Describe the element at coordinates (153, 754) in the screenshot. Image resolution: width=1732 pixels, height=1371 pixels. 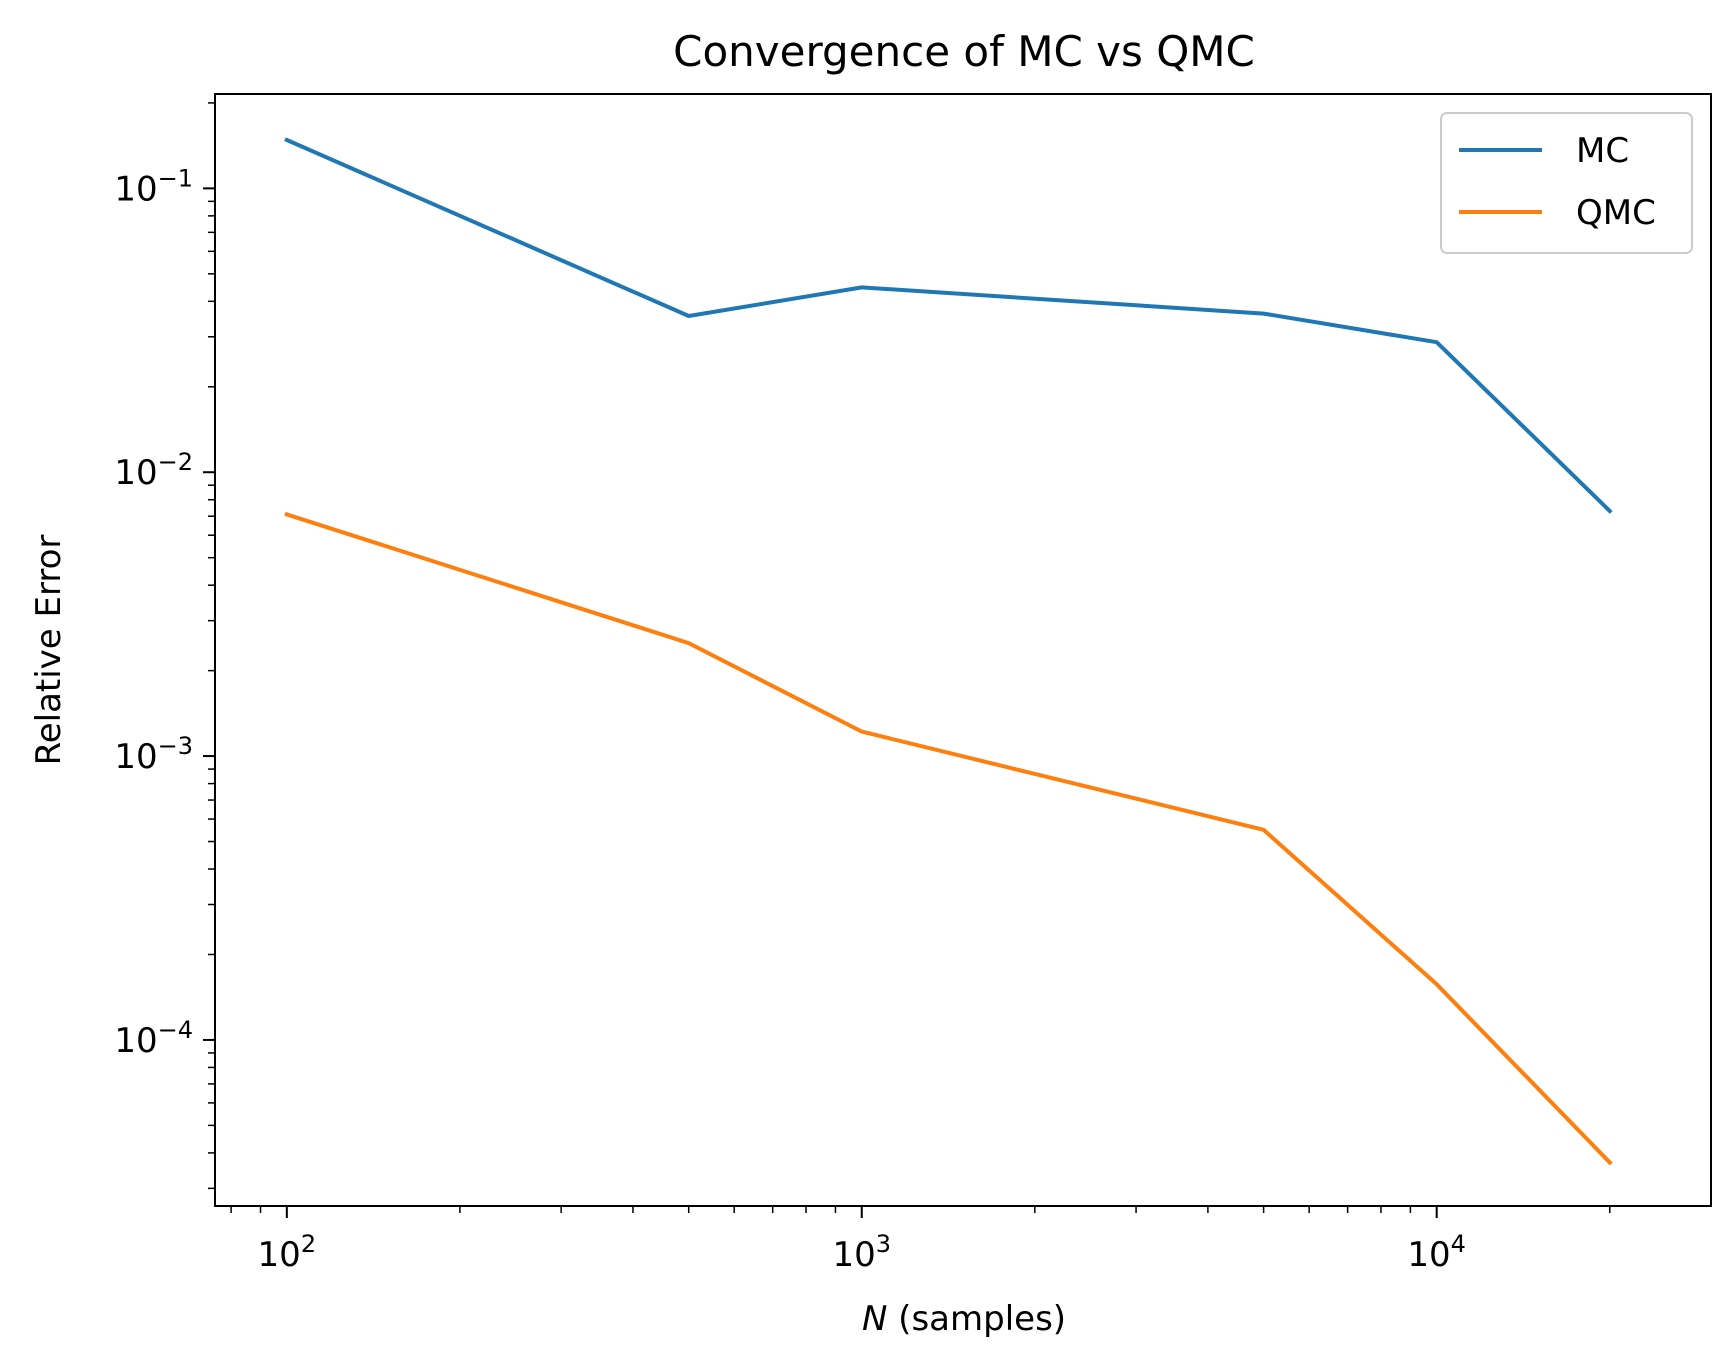
I see `y-tick-label: 10⁻³` at that location.